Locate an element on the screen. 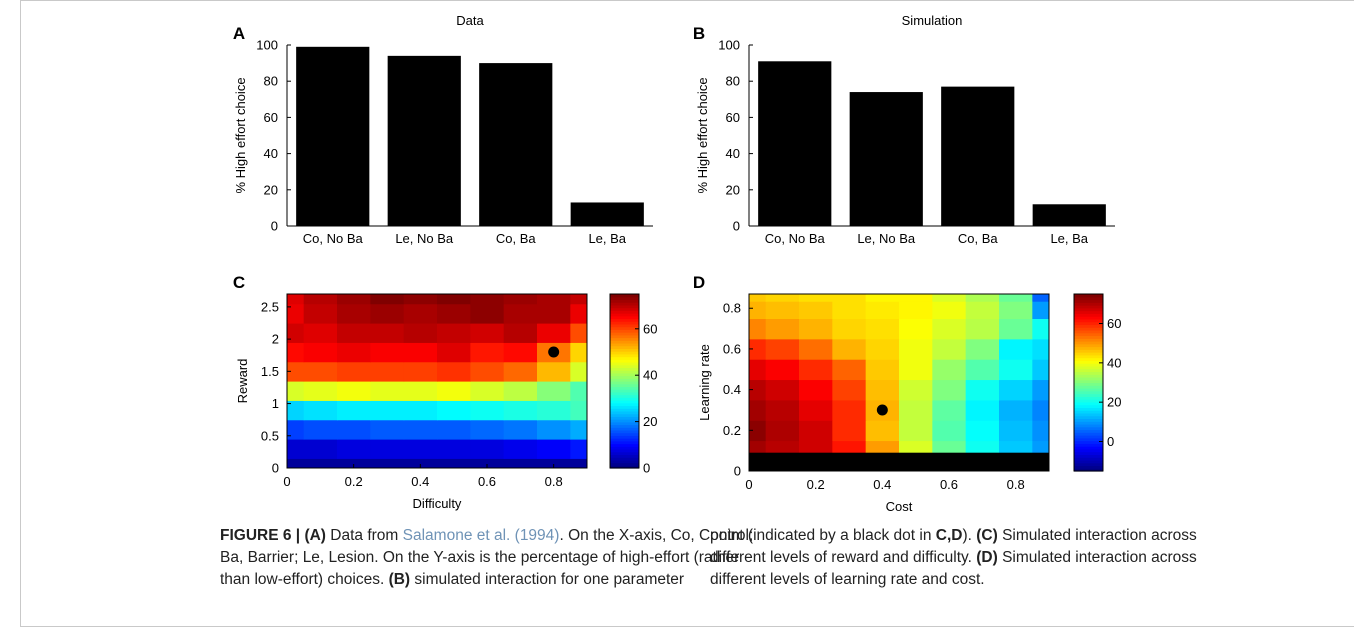  x-tick-label: Co, Ba is located at coordinates (516, 238).